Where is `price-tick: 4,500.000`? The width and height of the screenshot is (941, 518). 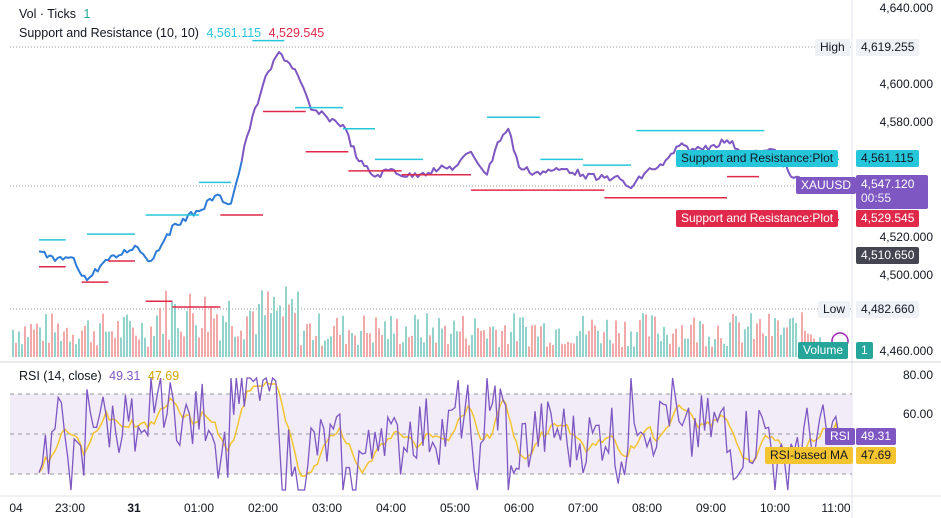 price-tick: 4,500.000 is located at coordinates (906, 275).